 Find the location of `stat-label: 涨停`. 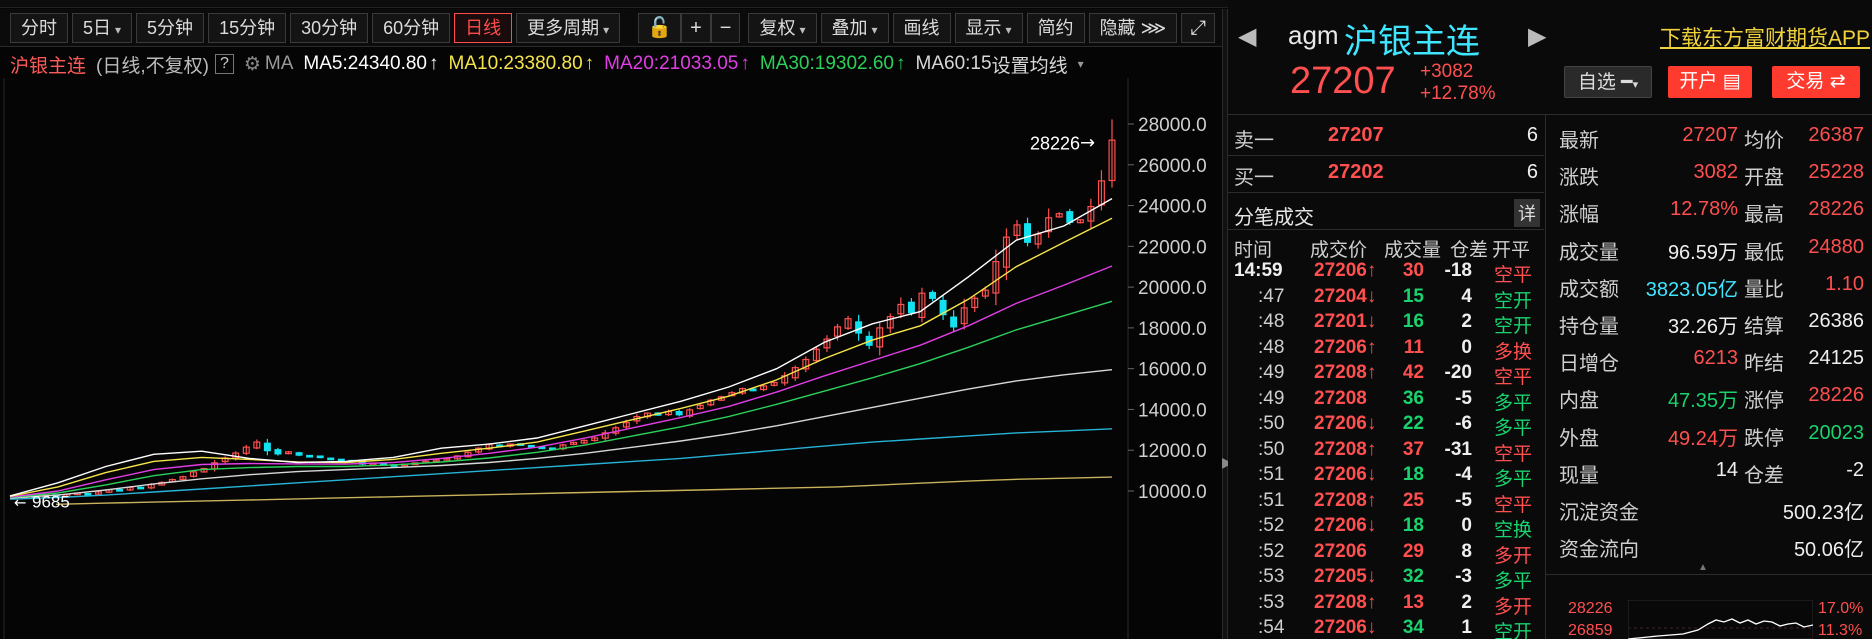

stat-label: 涨停 is located at coordinates (1764, 401).